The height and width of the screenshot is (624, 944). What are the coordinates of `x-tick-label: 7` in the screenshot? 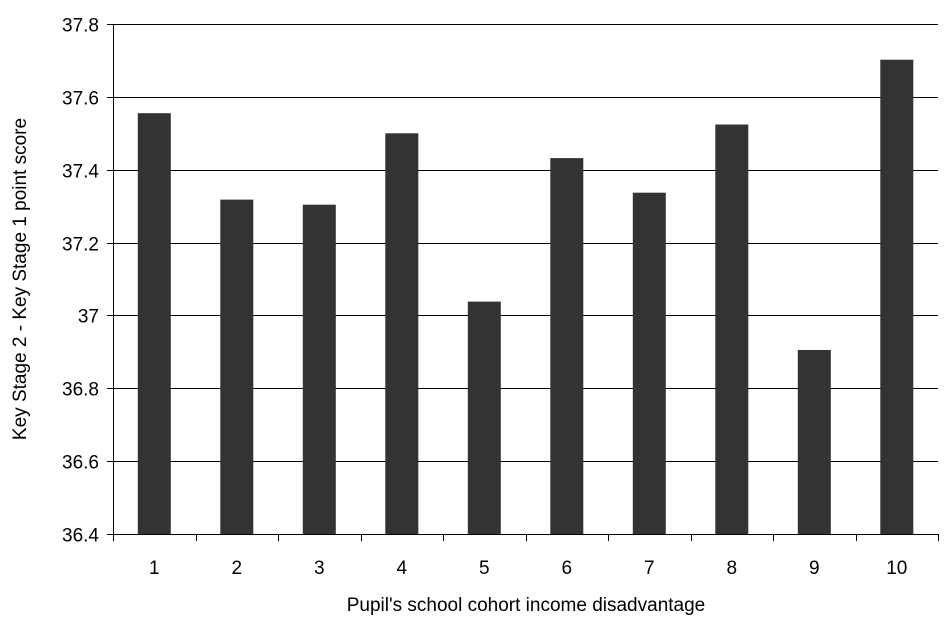 It's located at (649, 568).